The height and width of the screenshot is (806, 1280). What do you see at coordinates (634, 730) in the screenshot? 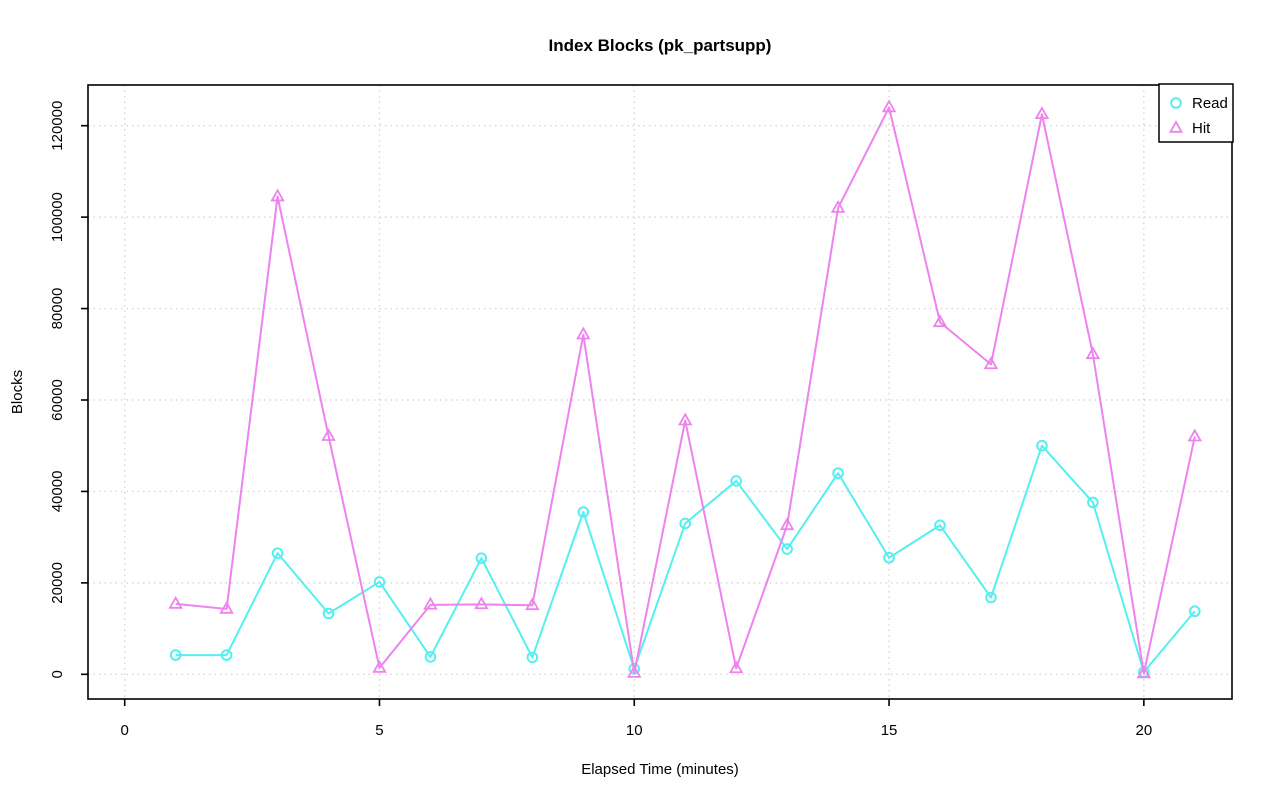
I see `x-tick-label: 10` at bounding box center [634, 730].